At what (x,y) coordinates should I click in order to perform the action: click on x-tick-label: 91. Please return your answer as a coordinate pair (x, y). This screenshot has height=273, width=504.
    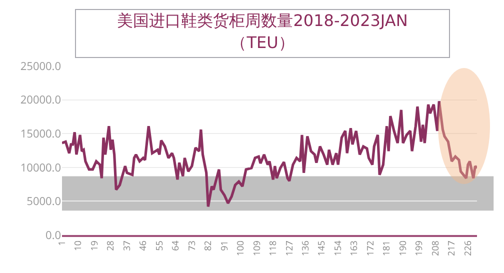
    Looking at the image, I should click on (223, 245).